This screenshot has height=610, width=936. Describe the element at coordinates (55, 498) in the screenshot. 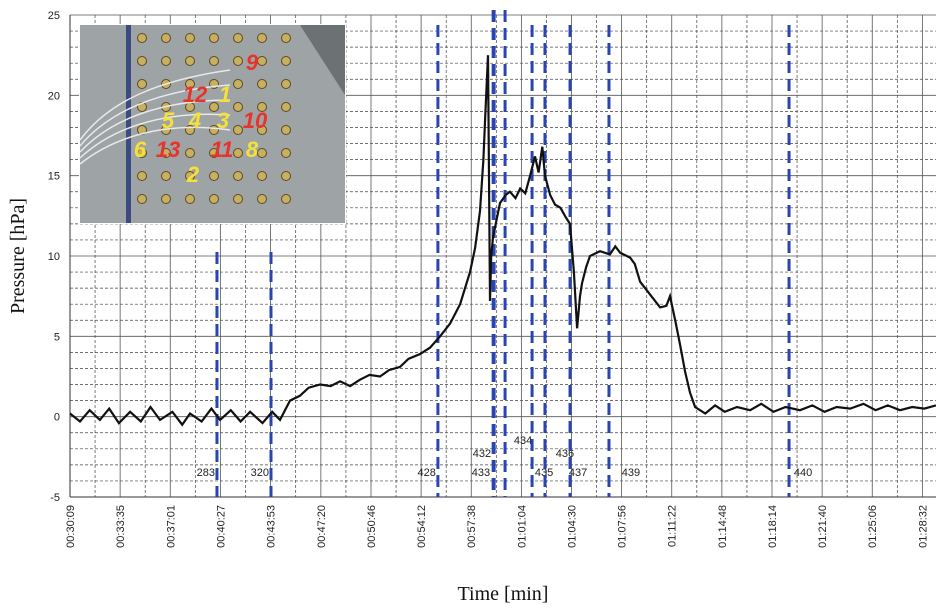

I see `y-tick-label: -5` at that location.